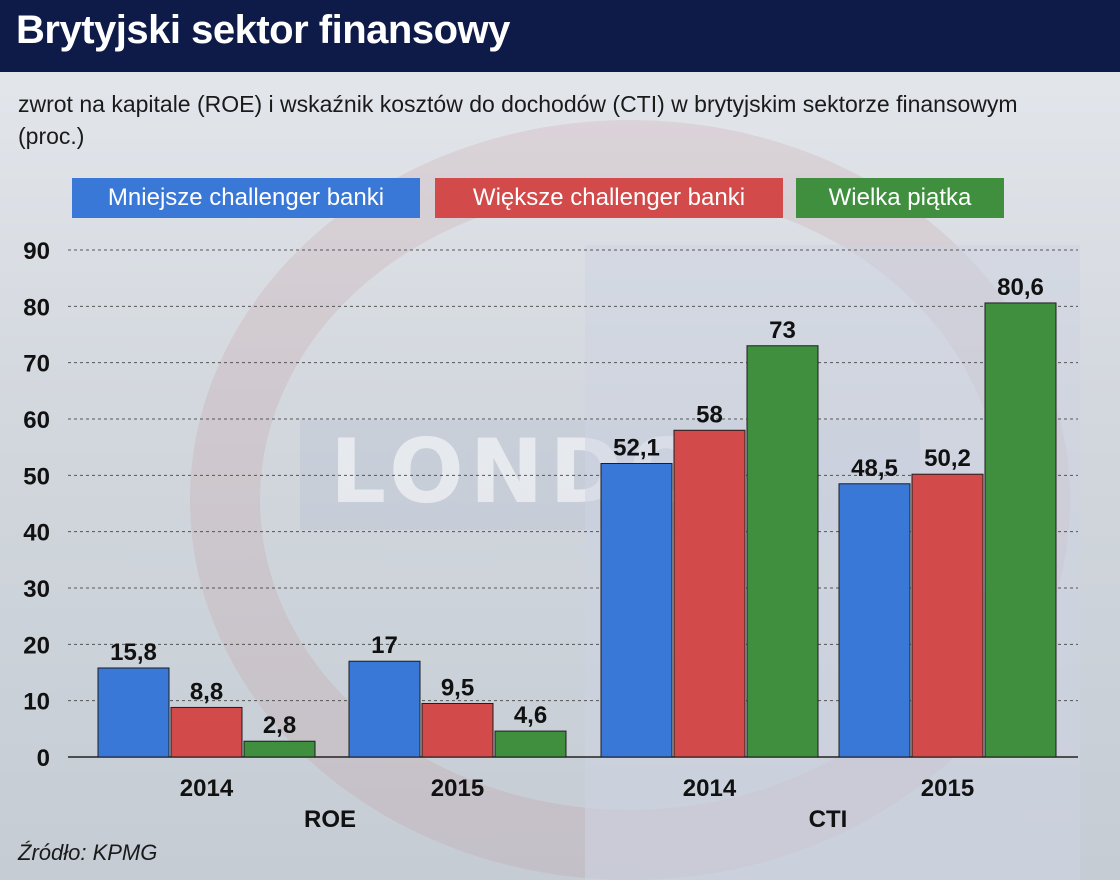 This screenshot has width=1120, height=880. I want to click on y-tick-label: 20, so click(36, 645).